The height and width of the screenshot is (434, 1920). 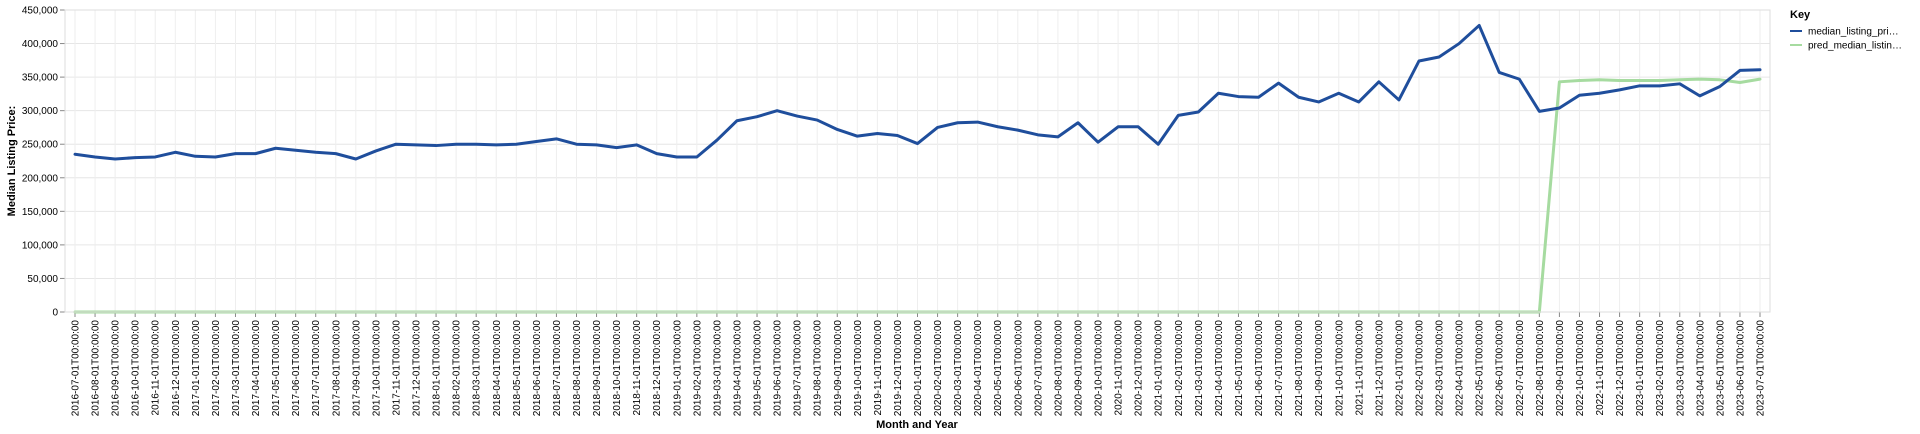 What do you see at coordinates (40, 11) in the screenshot?
I see `y-tick-label: 450,000` at bounding box center [40, 11].